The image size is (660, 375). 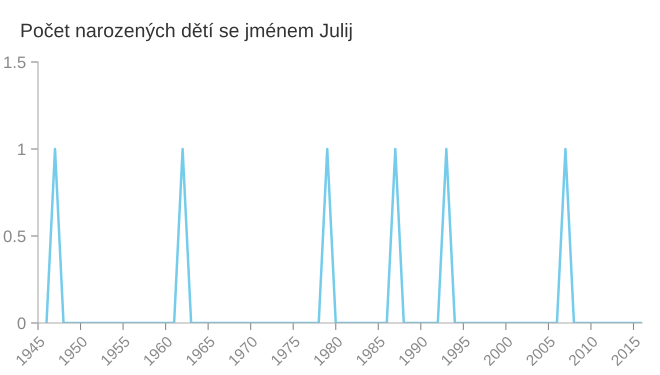 What do you see at coordinates (15, 236) in the screenshot?
I see `y-tick-label: 0.5` at bounding box center [15, 236].